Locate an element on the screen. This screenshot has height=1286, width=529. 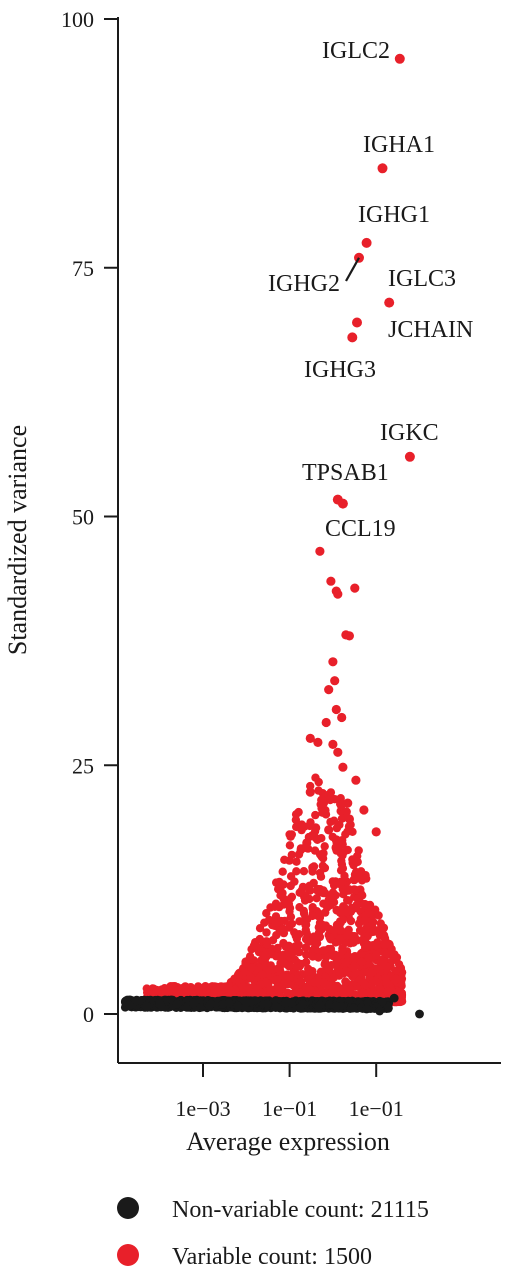
gene-label: IGLC3 is located at coordinates (422, 279).